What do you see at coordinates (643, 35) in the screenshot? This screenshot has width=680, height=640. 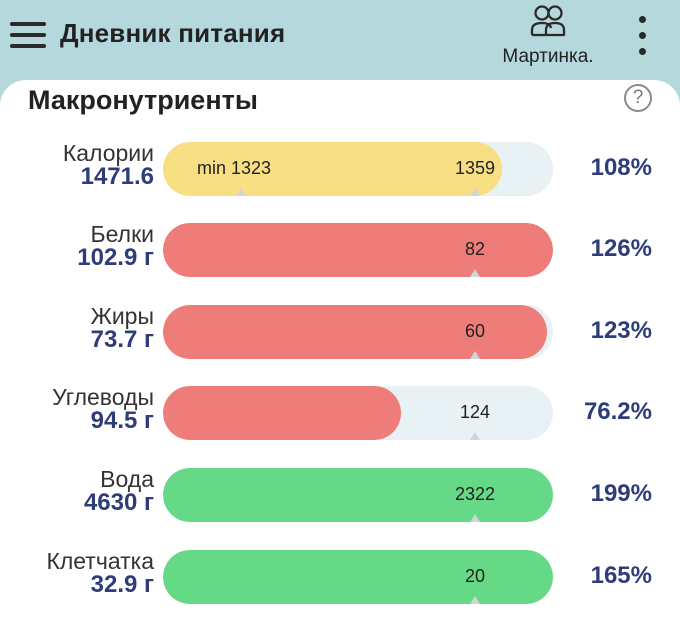 I see `more-vertical-icon` at bounding box center [643, 35].